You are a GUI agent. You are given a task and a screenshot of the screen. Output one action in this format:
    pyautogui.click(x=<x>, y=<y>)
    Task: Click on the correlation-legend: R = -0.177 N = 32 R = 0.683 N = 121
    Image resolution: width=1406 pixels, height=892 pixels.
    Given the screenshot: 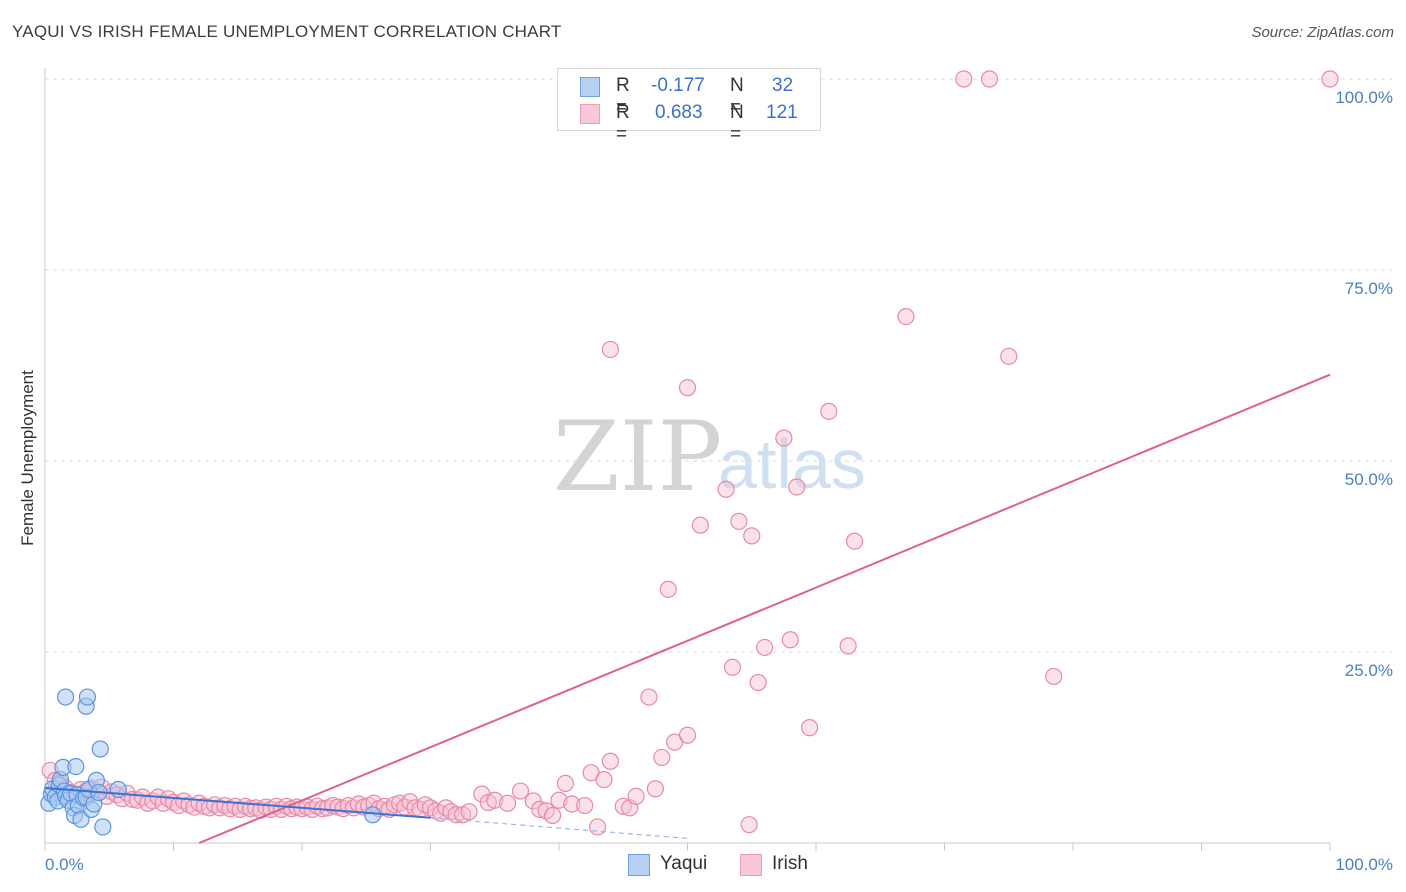 What is the action you would take?
    pyautogui.click(x=689, y=106)
    